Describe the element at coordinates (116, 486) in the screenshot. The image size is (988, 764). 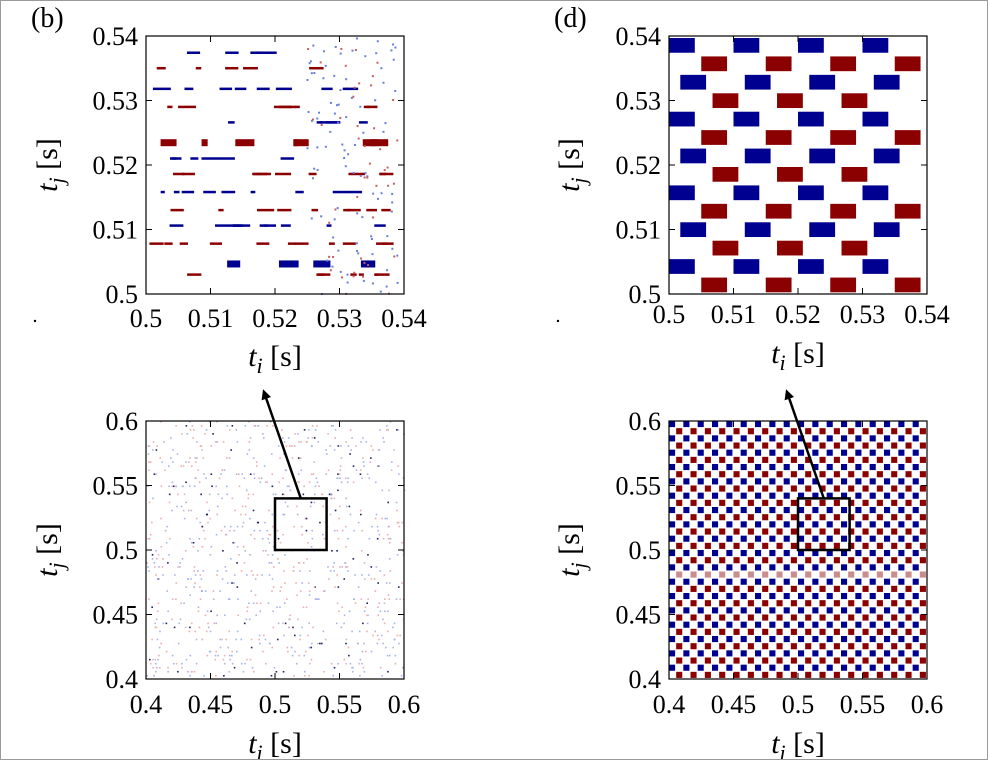
I see `y-tick-label: 0.55` at that location.